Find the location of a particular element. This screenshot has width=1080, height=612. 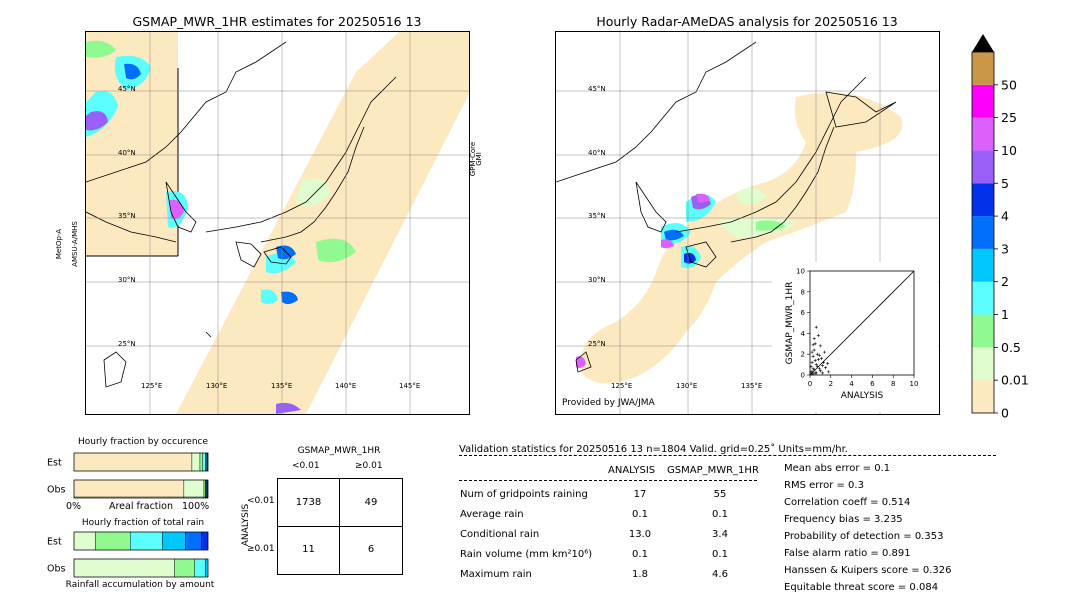

right-lat-label-30: 30°N is located at coordinates (597, 280).